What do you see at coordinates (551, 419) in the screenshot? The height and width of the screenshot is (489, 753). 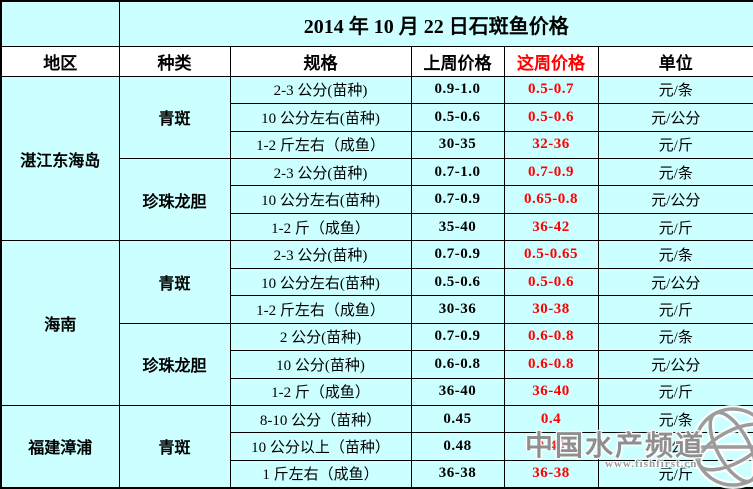 I see `this-week-price: 0.4` at bounding box center [551, 419].